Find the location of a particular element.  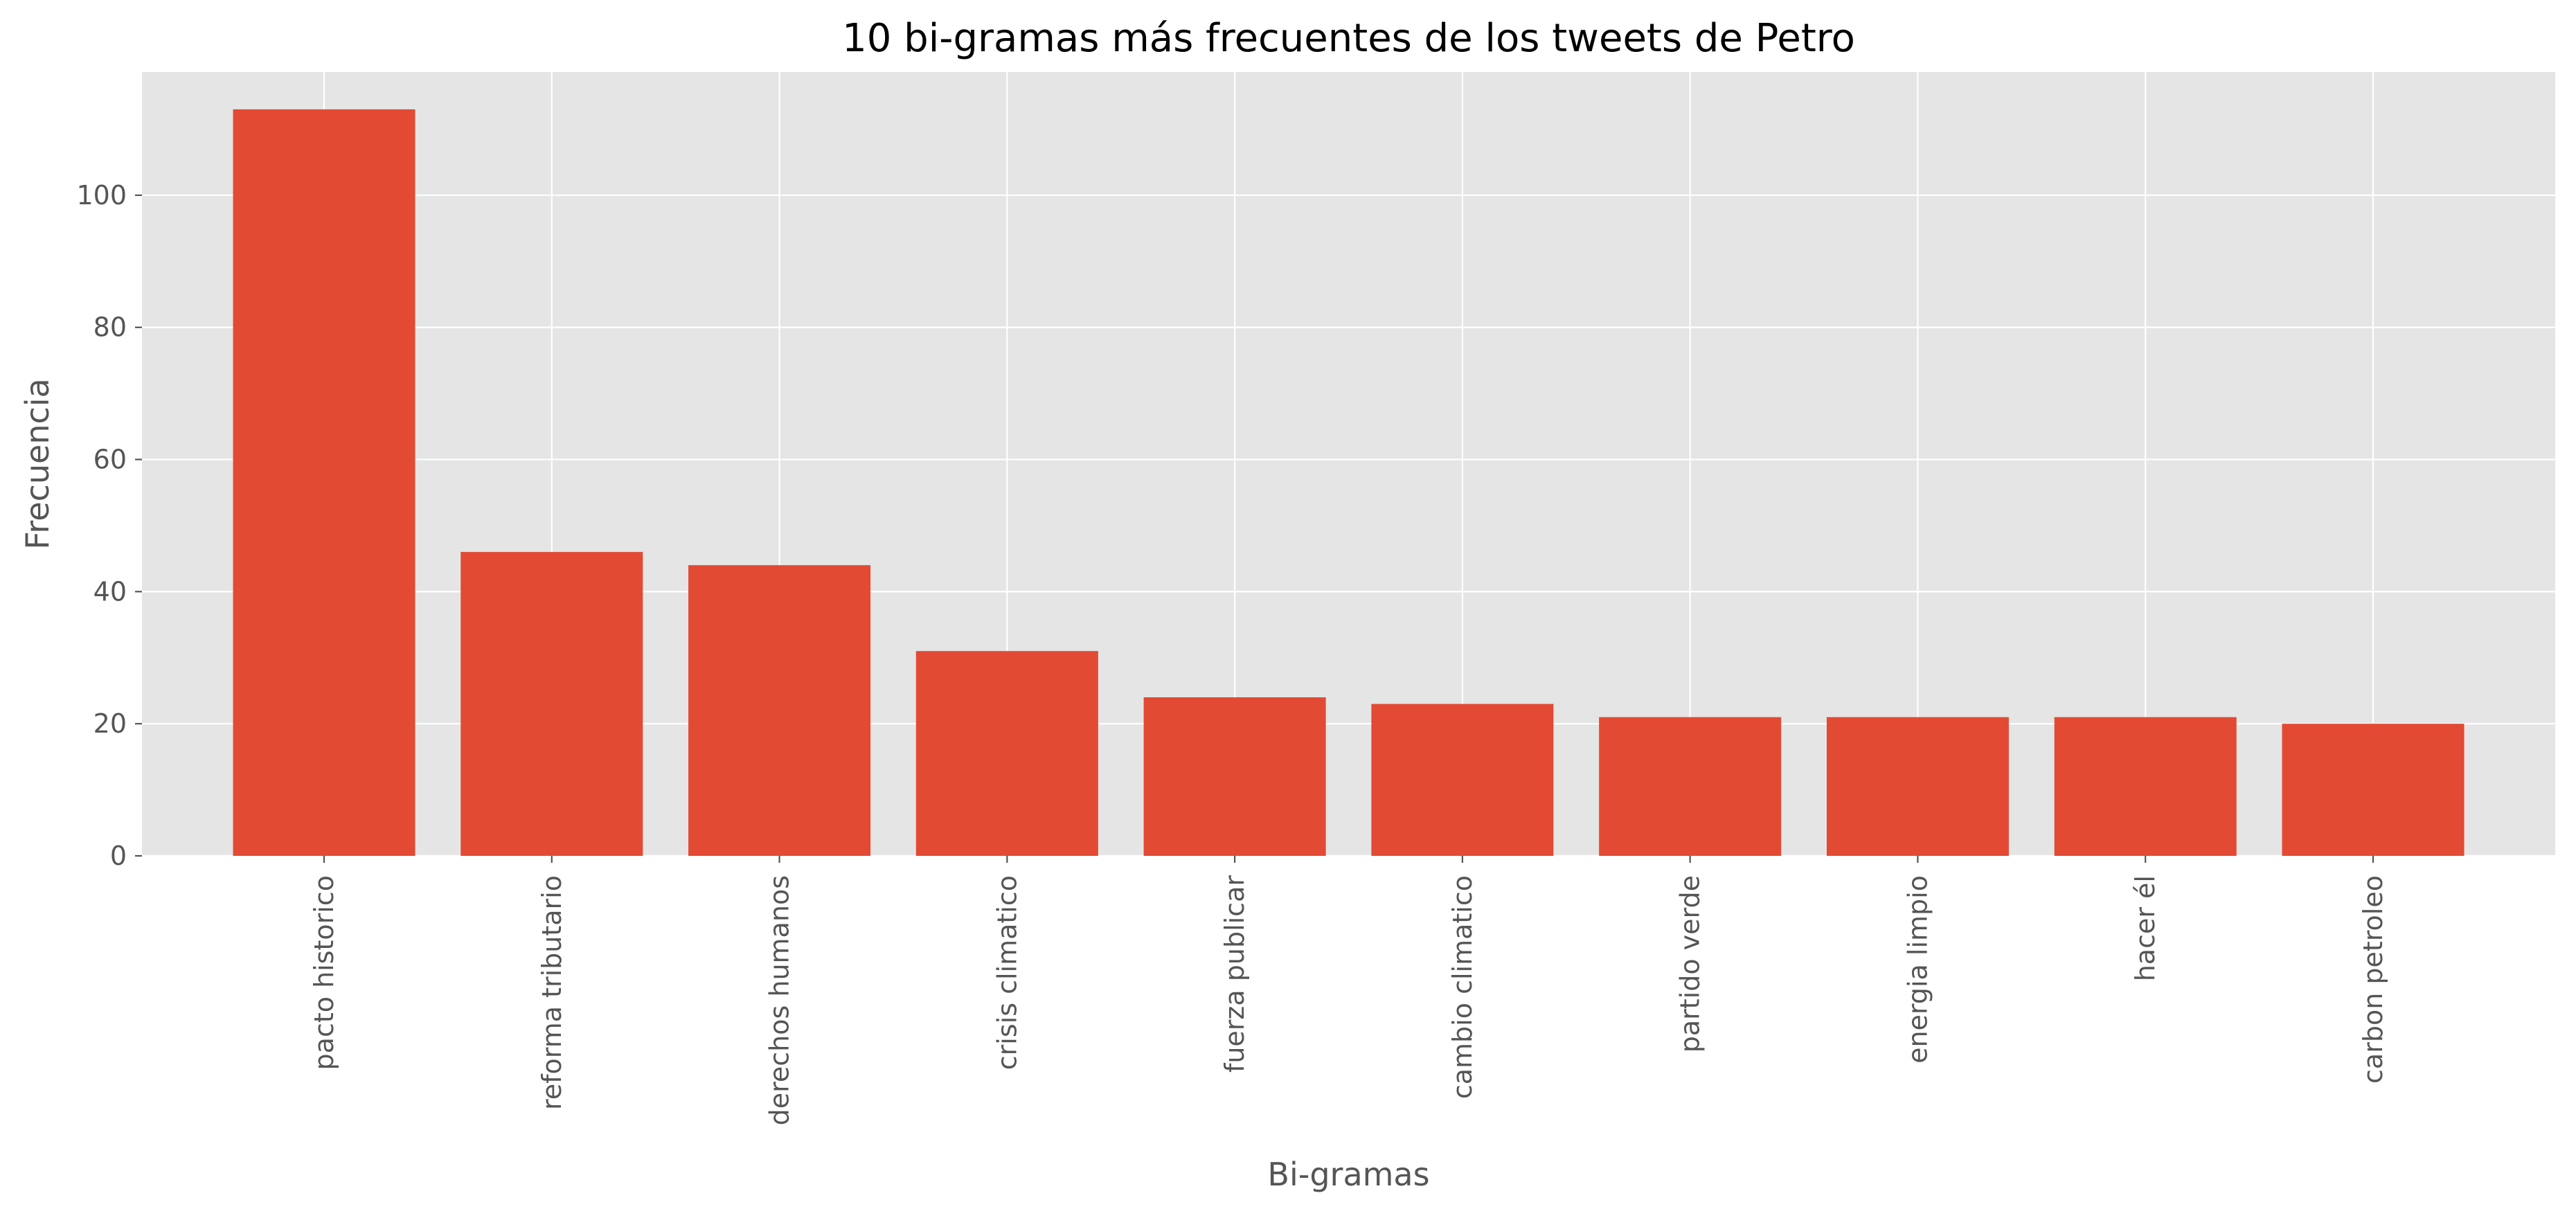

y-tick-label: 80 is located at coordinates (110, 327).